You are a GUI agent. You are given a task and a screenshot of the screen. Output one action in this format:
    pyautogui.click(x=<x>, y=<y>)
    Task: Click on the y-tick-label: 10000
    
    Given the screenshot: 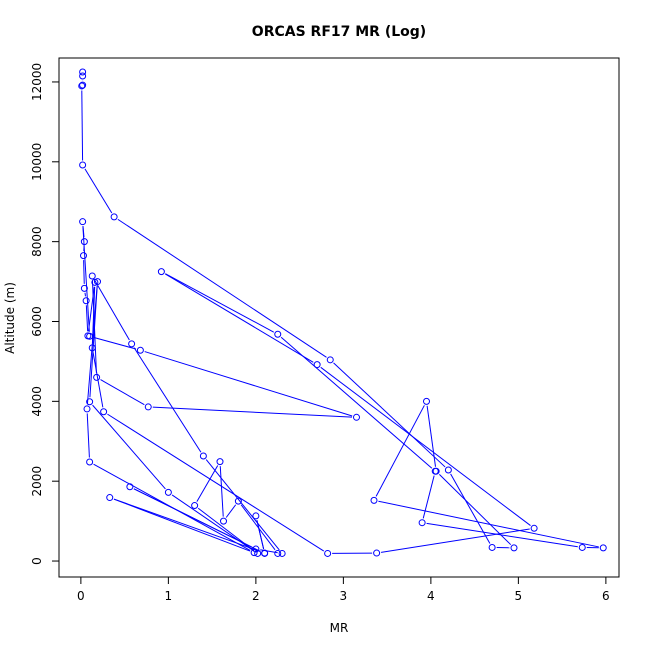 What is the action you would take?
    pyautogui.click(x=37, y=162)
    